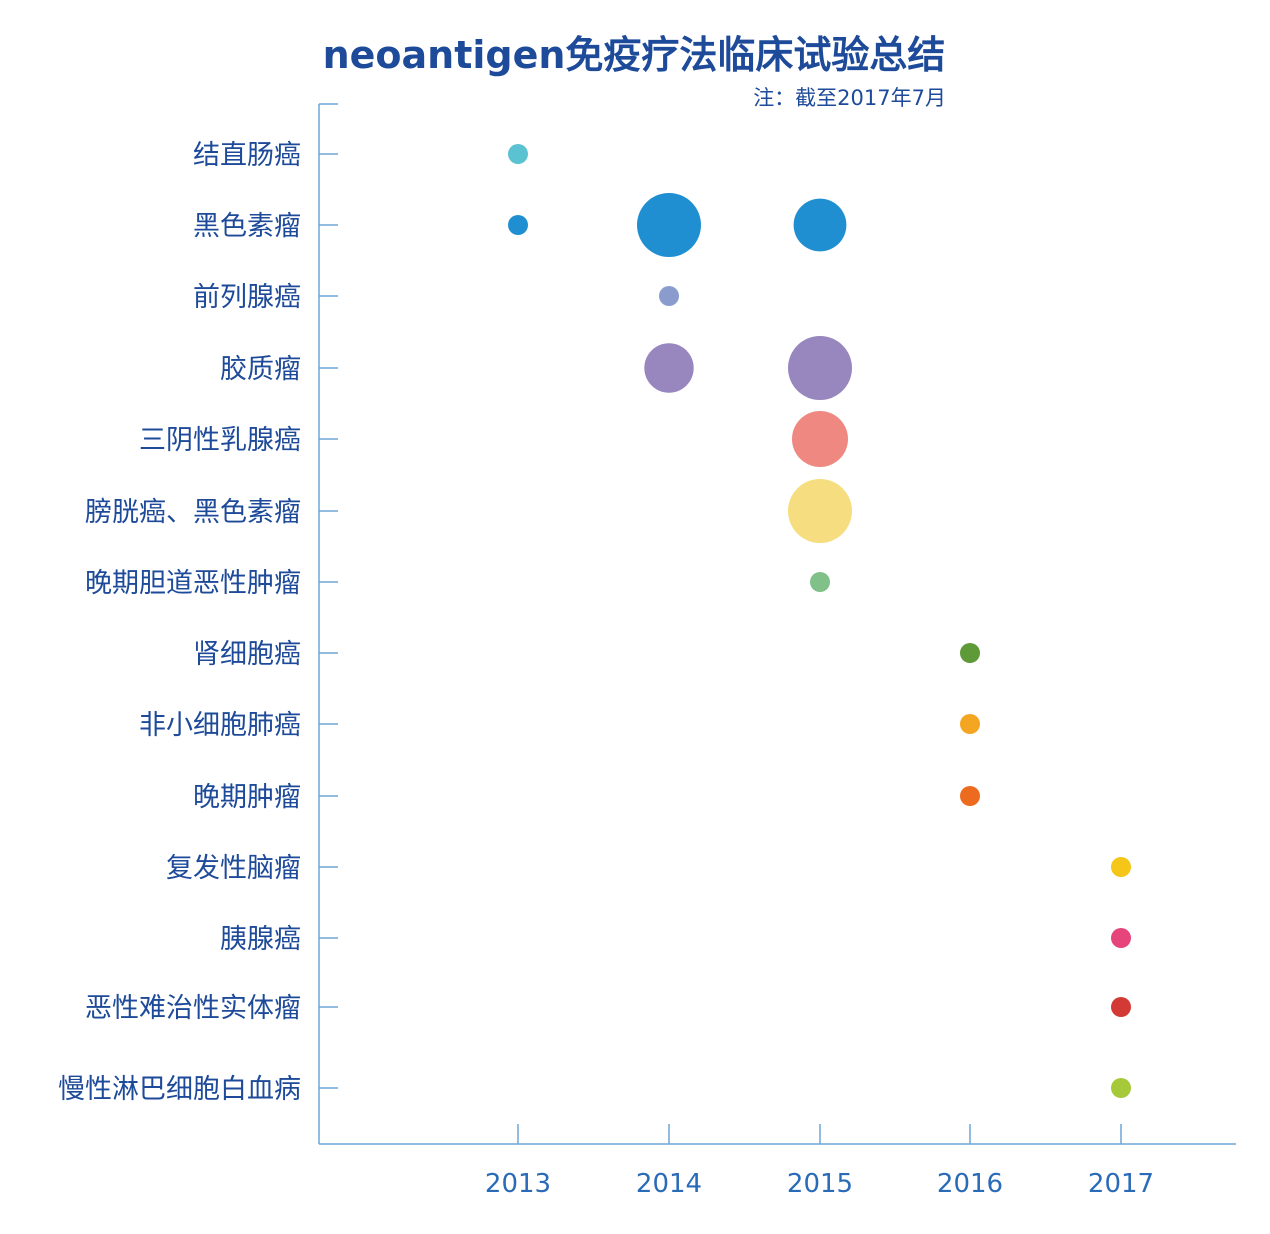  Describe the element at coordinates (260, 939) in the screenshot. I see `y-tick-label: 胰腺癌` at that location.